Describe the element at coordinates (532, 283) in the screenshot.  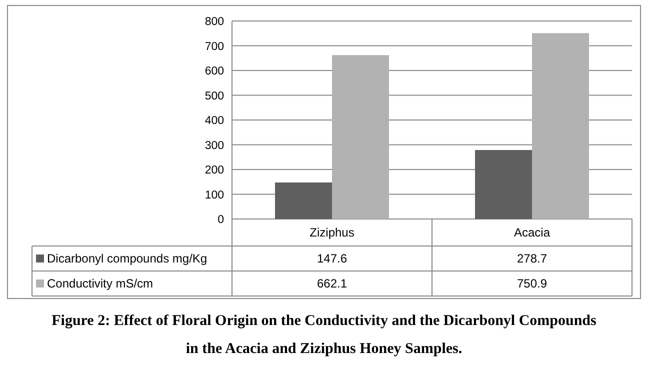
I see `data-label: 750.9` at that location.